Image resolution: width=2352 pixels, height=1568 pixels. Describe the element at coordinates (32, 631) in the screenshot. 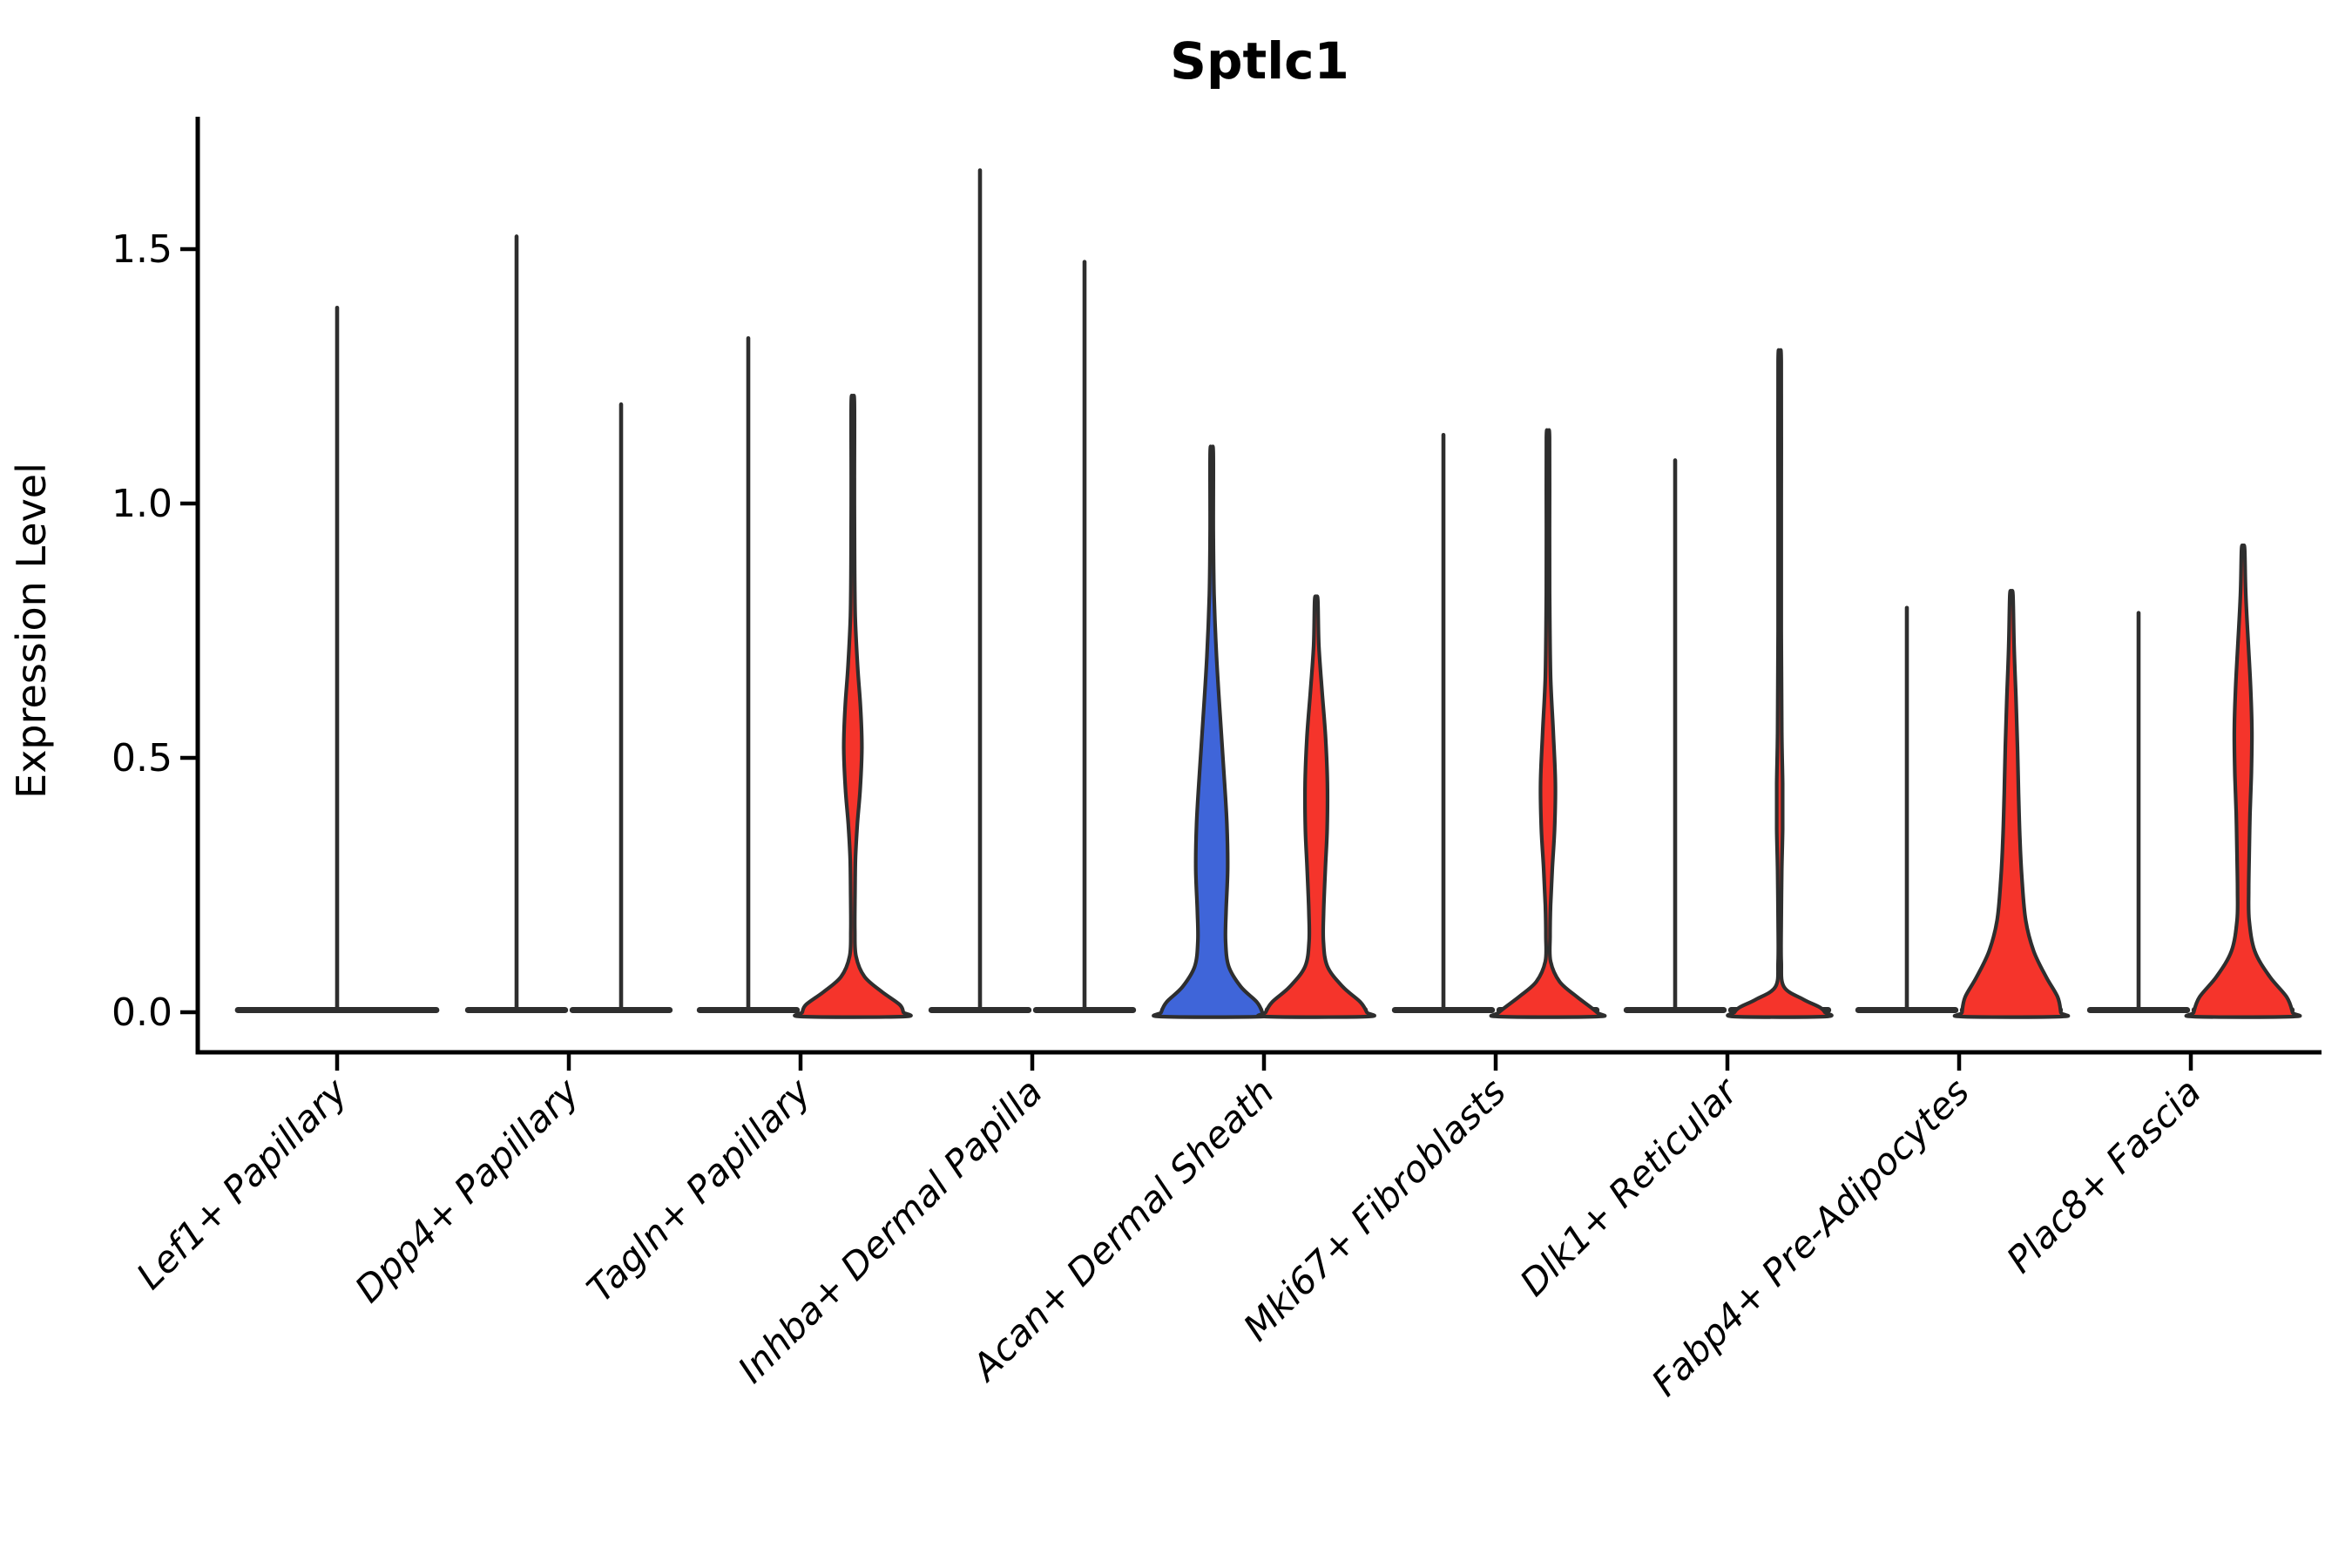

I see `y-axis-label: Expression Level` at that location.